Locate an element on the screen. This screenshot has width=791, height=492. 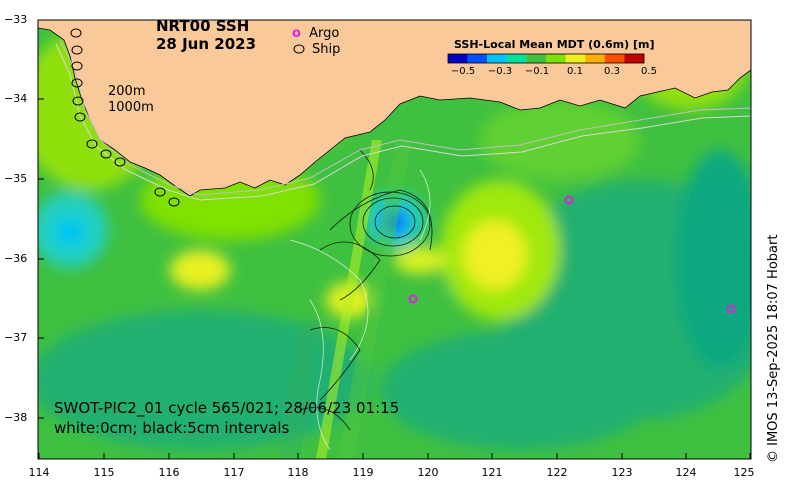
depth-label-200m: 200m is located at coordinates (127, 91).